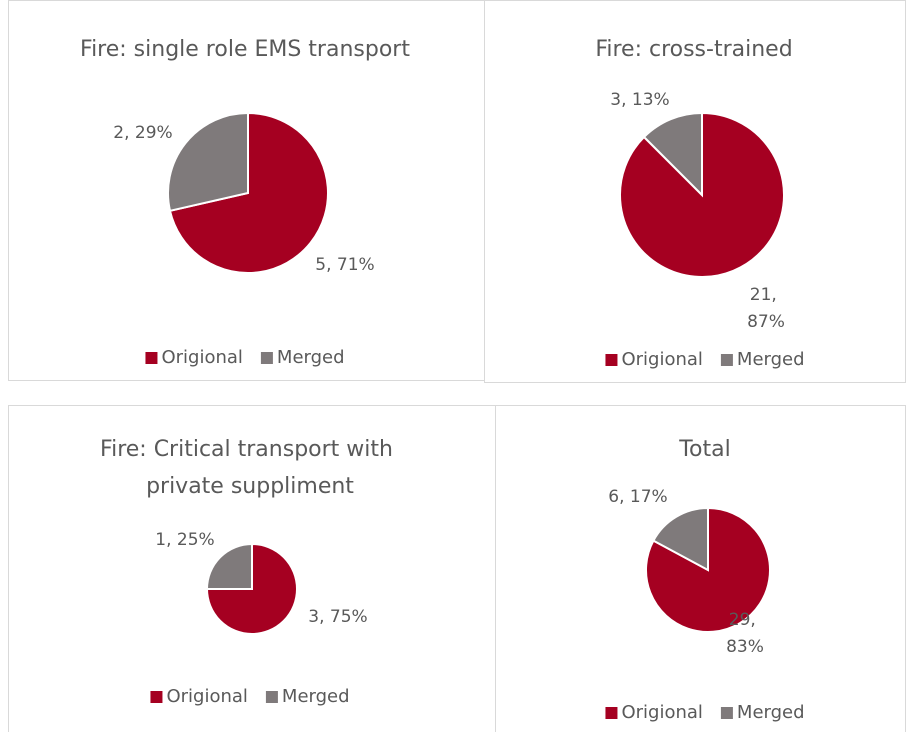 The image size is (906, 732). Describe the element at coordinates (245, 49) in the screenshot. I see `chart-title: Fire: single role EMS transport` at that location.